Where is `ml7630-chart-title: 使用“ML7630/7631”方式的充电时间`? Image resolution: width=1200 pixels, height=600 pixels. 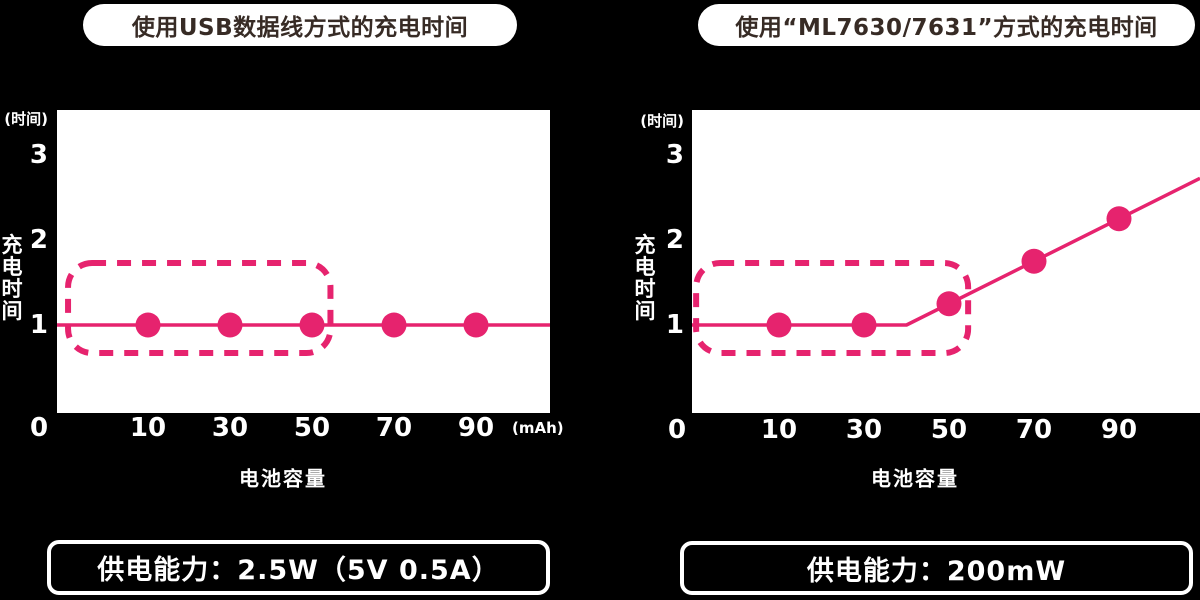 ml7630-chart-title: 使用“ML7630/7631”方式的充电时间 is located at coordinates (946, 28).